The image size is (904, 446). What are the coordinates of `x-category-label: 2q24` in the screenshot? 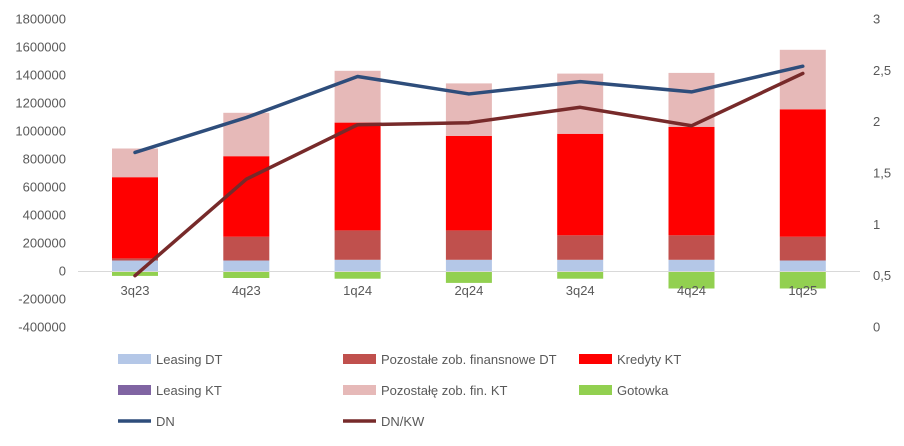 It's located at (468, 290).